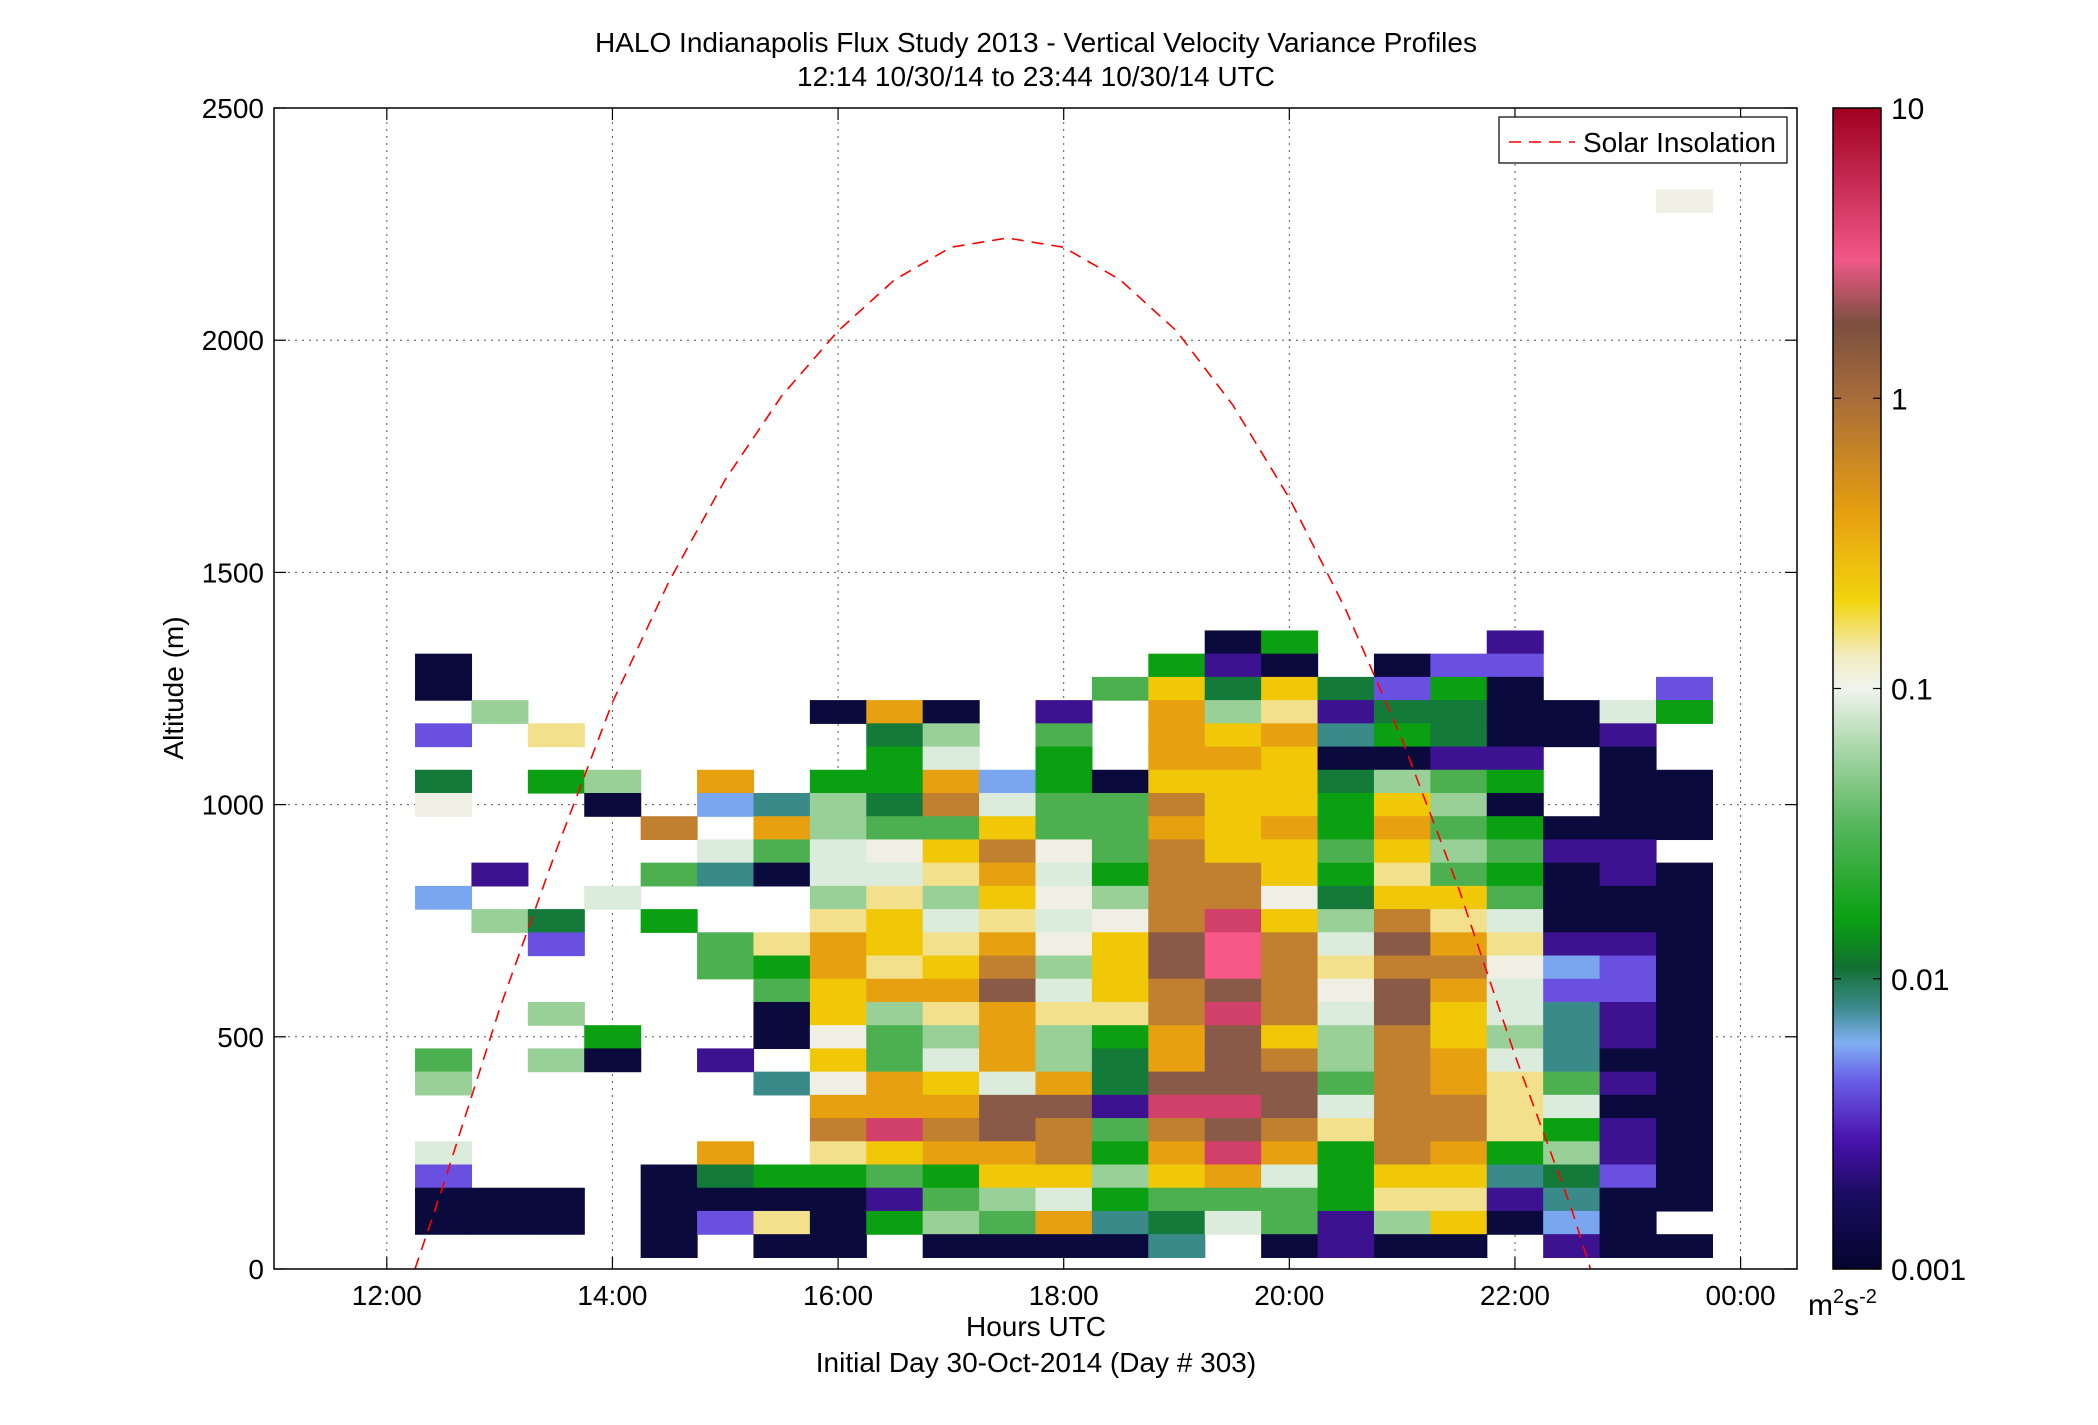 Image resolution: width=2098 pixels, height=1425 pixels. I want to click on colorbar-ticks: 0.001 0.01 0.1 1 10, so click(1899, 690).